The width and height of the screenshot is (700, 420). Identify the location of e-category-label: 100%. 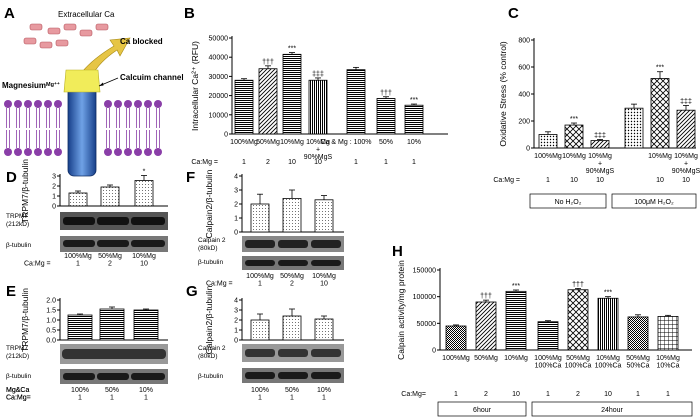
(80, 390).